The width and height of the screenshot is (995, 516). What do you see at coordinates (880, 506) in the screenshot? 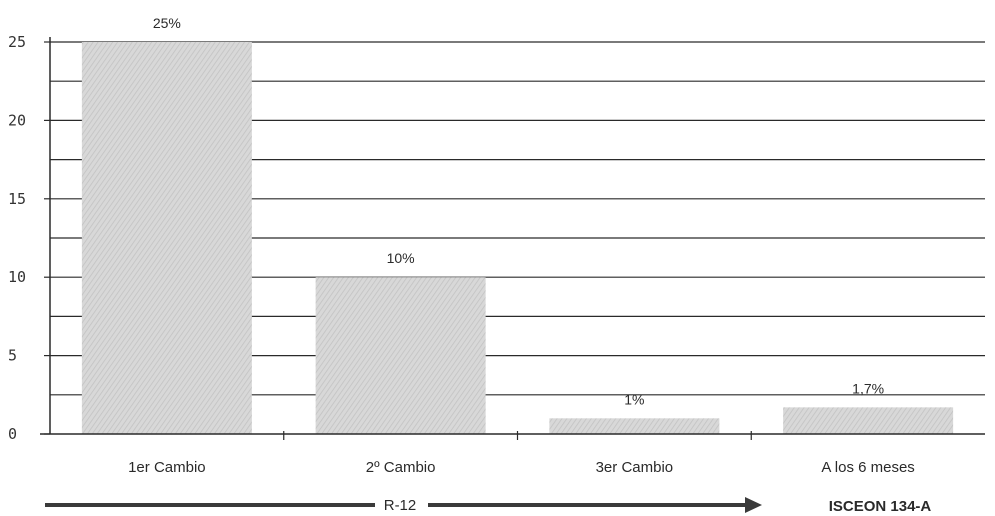
I see `isceon-label: ISCEON 134-A` at bounding box center [880, 506].